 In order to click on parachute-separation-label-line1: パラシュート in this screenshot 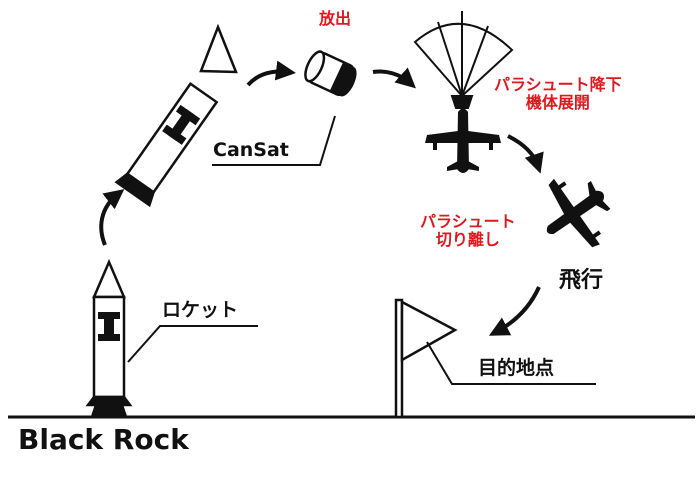, I will do `click(468, 221)`.